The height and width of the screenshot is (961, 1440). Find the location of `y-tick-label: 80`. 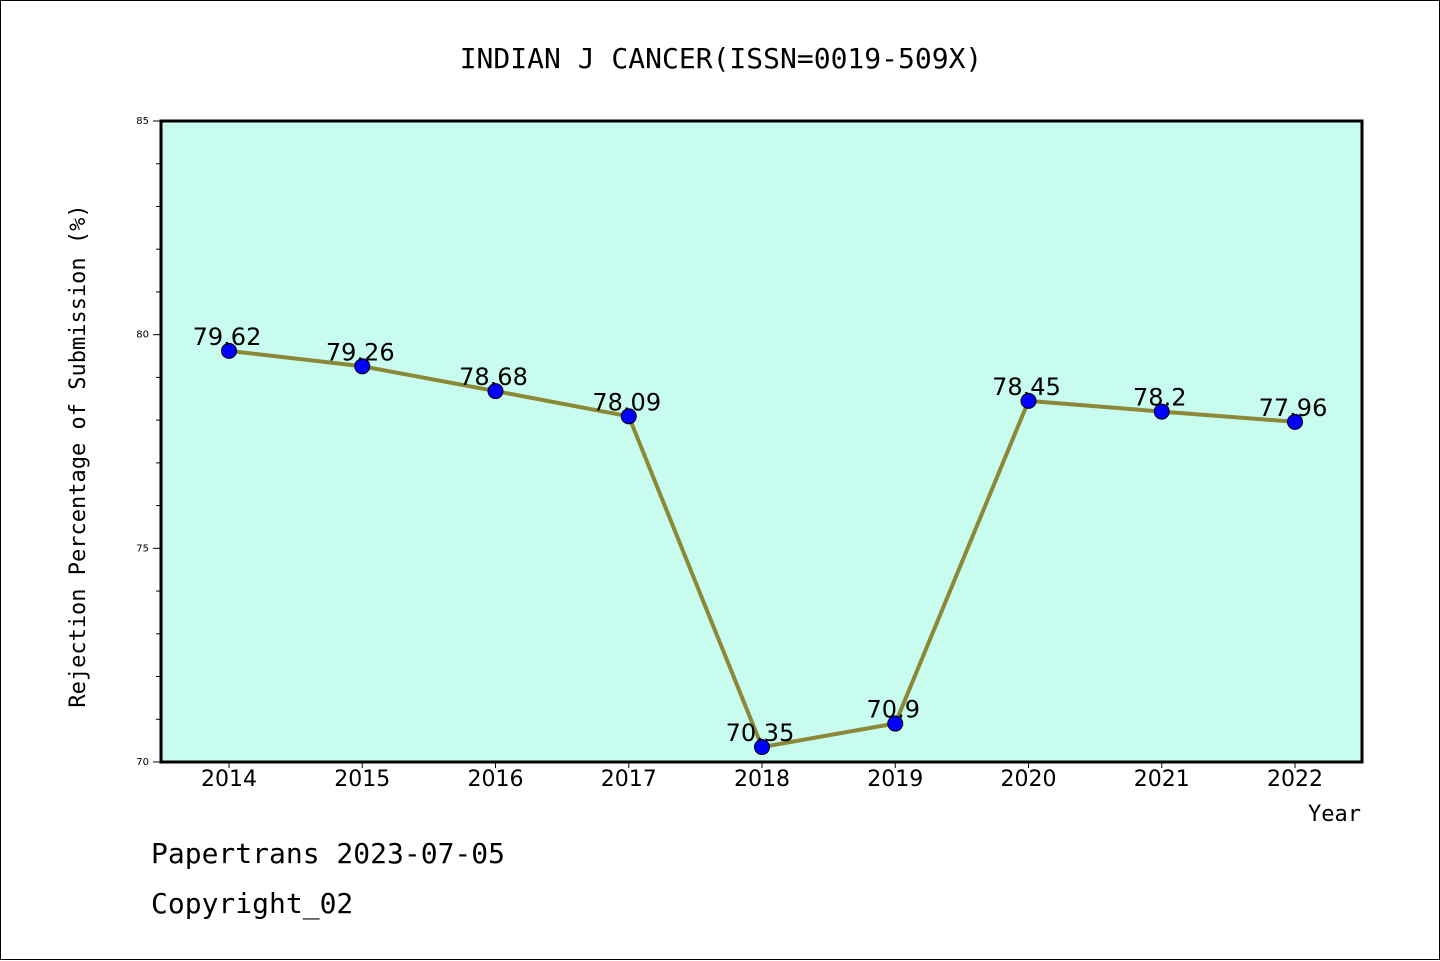

y-tick-label: 80 is located at coordinates (142, 335).